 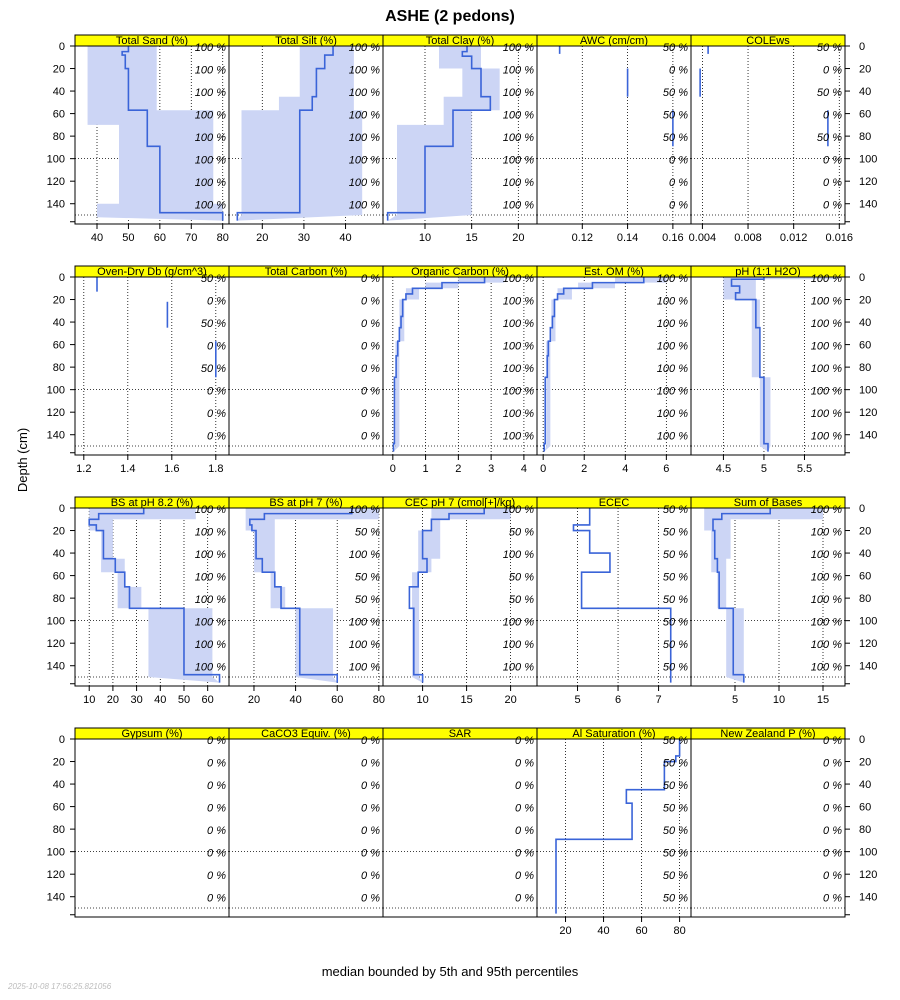 I want to click on panel-strip-label: Organic Carbon (%), so click(x=460, y=272).